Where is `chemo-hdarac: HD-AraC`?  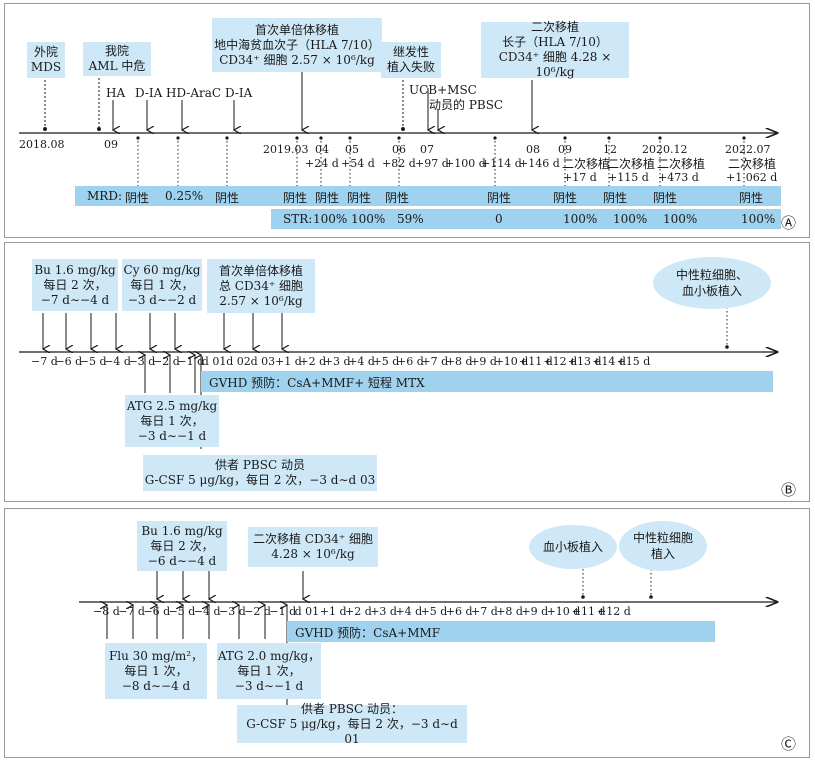 chemo-hdarac: HD-AraC is located at coordinates (194, 93).